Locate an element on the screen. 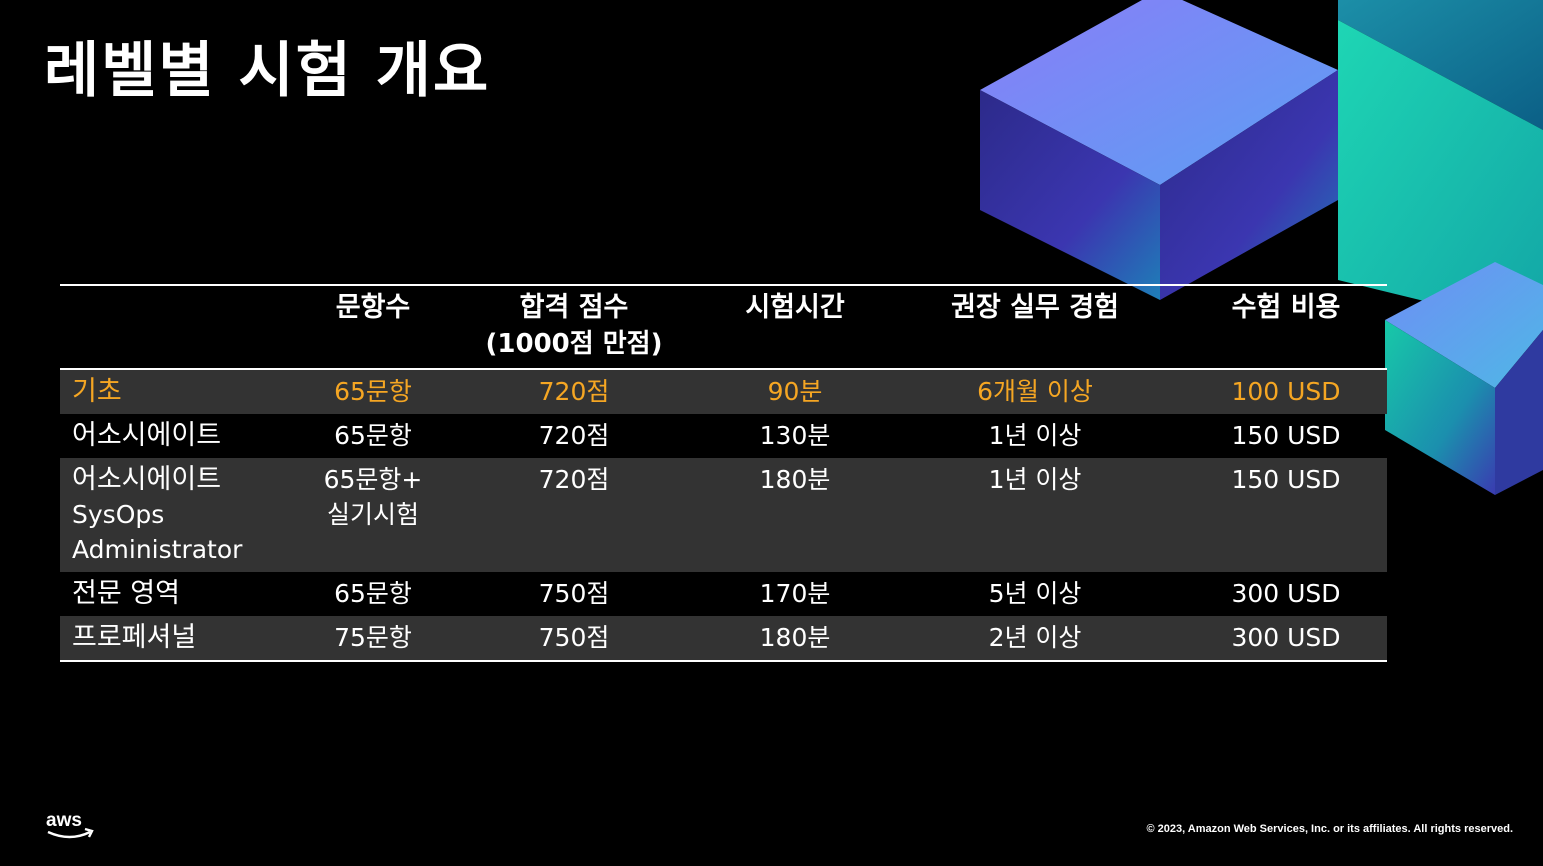 The height and width of the screenshot is (866, 1543). header-cost: 수험 비용 is located at coordinates (1286, 307).